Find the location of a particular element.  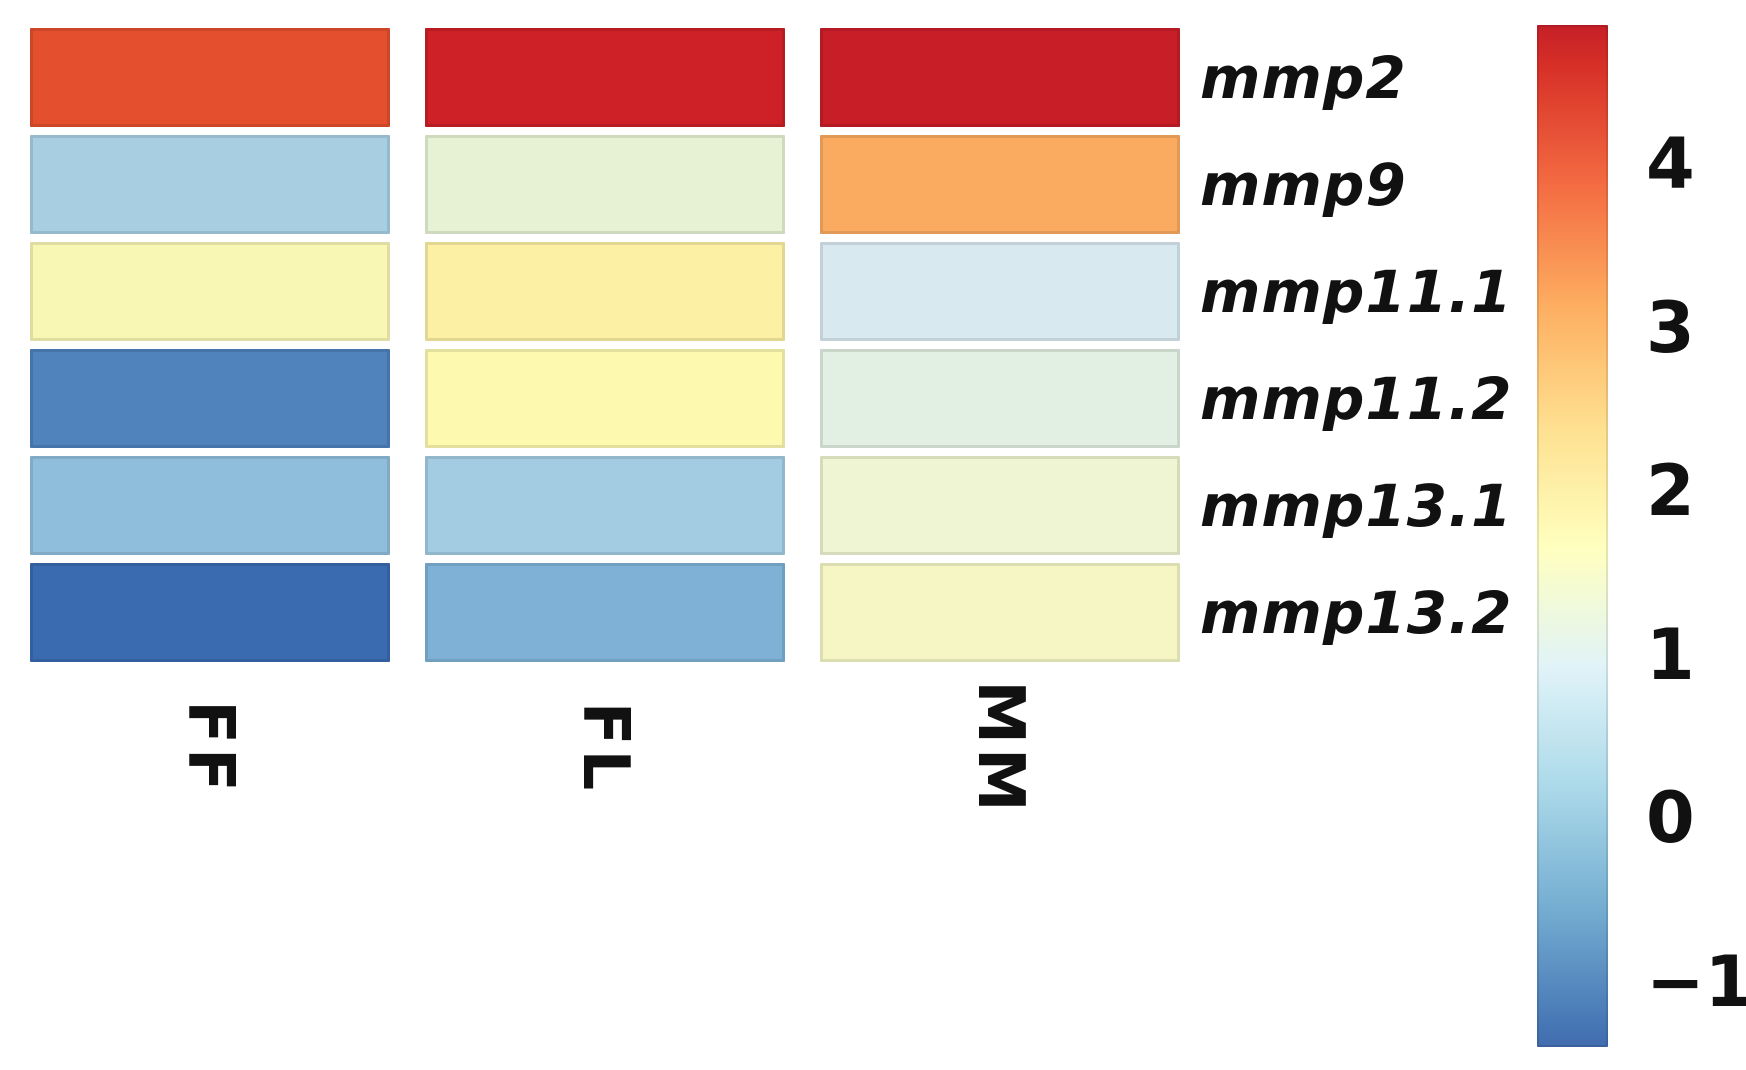

heatmap-cell-FF-mmp13.2 is located at coordinates (210, 612).